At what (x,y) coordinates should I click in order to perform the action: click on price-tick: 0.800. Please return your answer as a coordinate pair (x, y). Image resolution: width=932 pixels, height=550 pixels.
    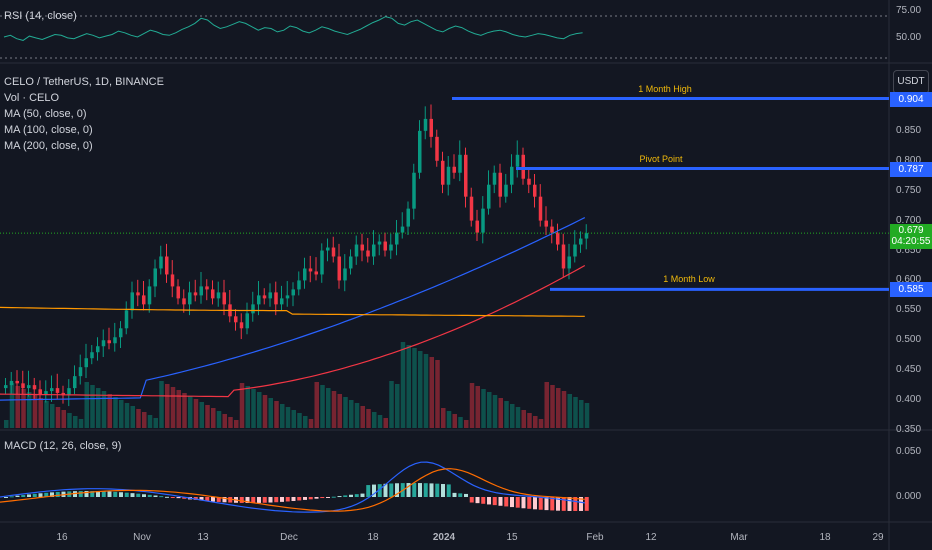
    Looking at the image, I should click on (909, 160).